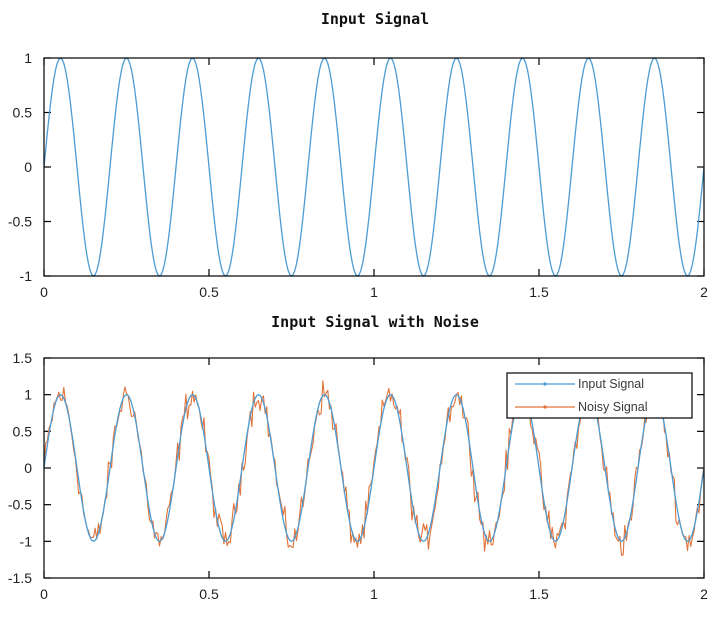  Describe the element at coordinates (545, 384) in the screenshot. I see `legend-marker-input-signal` at that location.